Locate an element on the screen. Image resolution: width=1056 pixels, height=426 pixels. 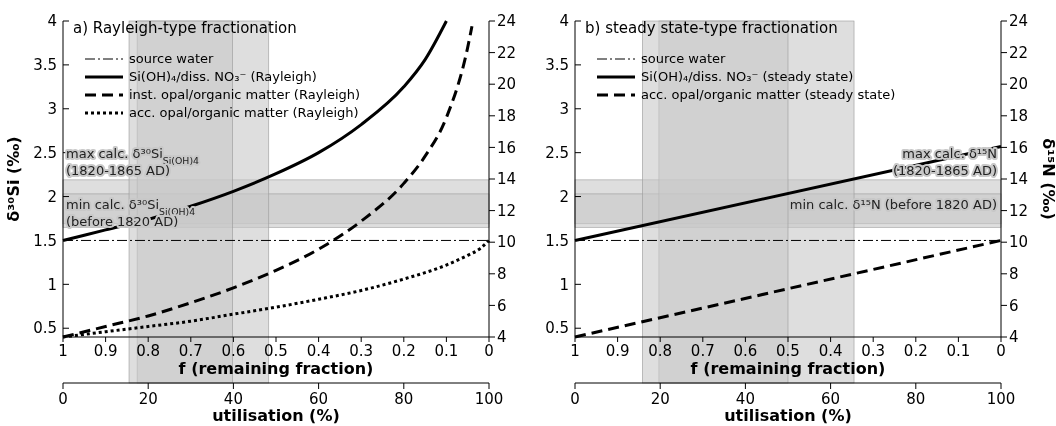
legend-label: acc. opal/organic matter (Rayleigh) is located at coordinates (244, 112).